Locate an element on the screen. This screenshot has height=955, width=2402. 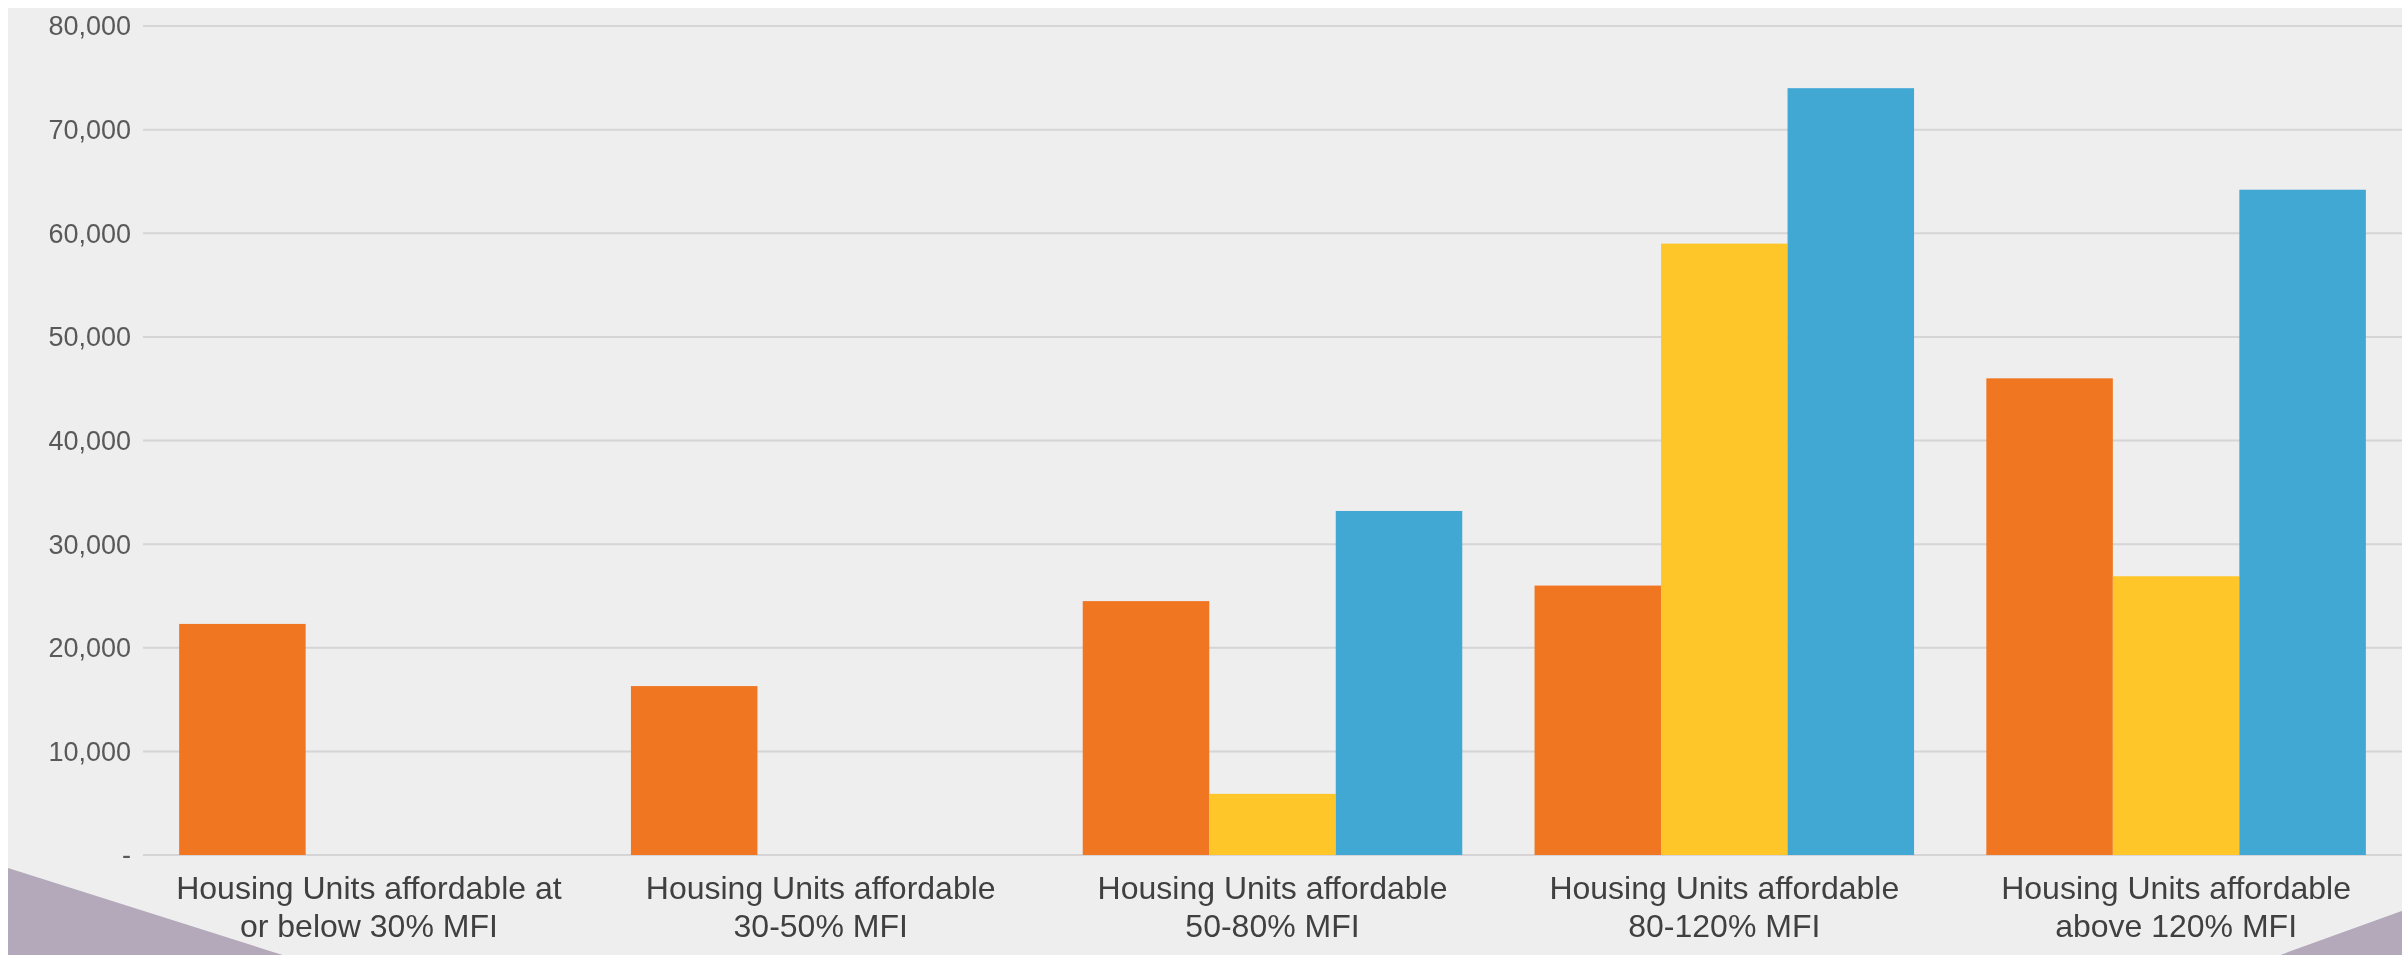
x-tick-label: Housing Units affordable 80-120% MFI is located at coordinates (1724, 907).